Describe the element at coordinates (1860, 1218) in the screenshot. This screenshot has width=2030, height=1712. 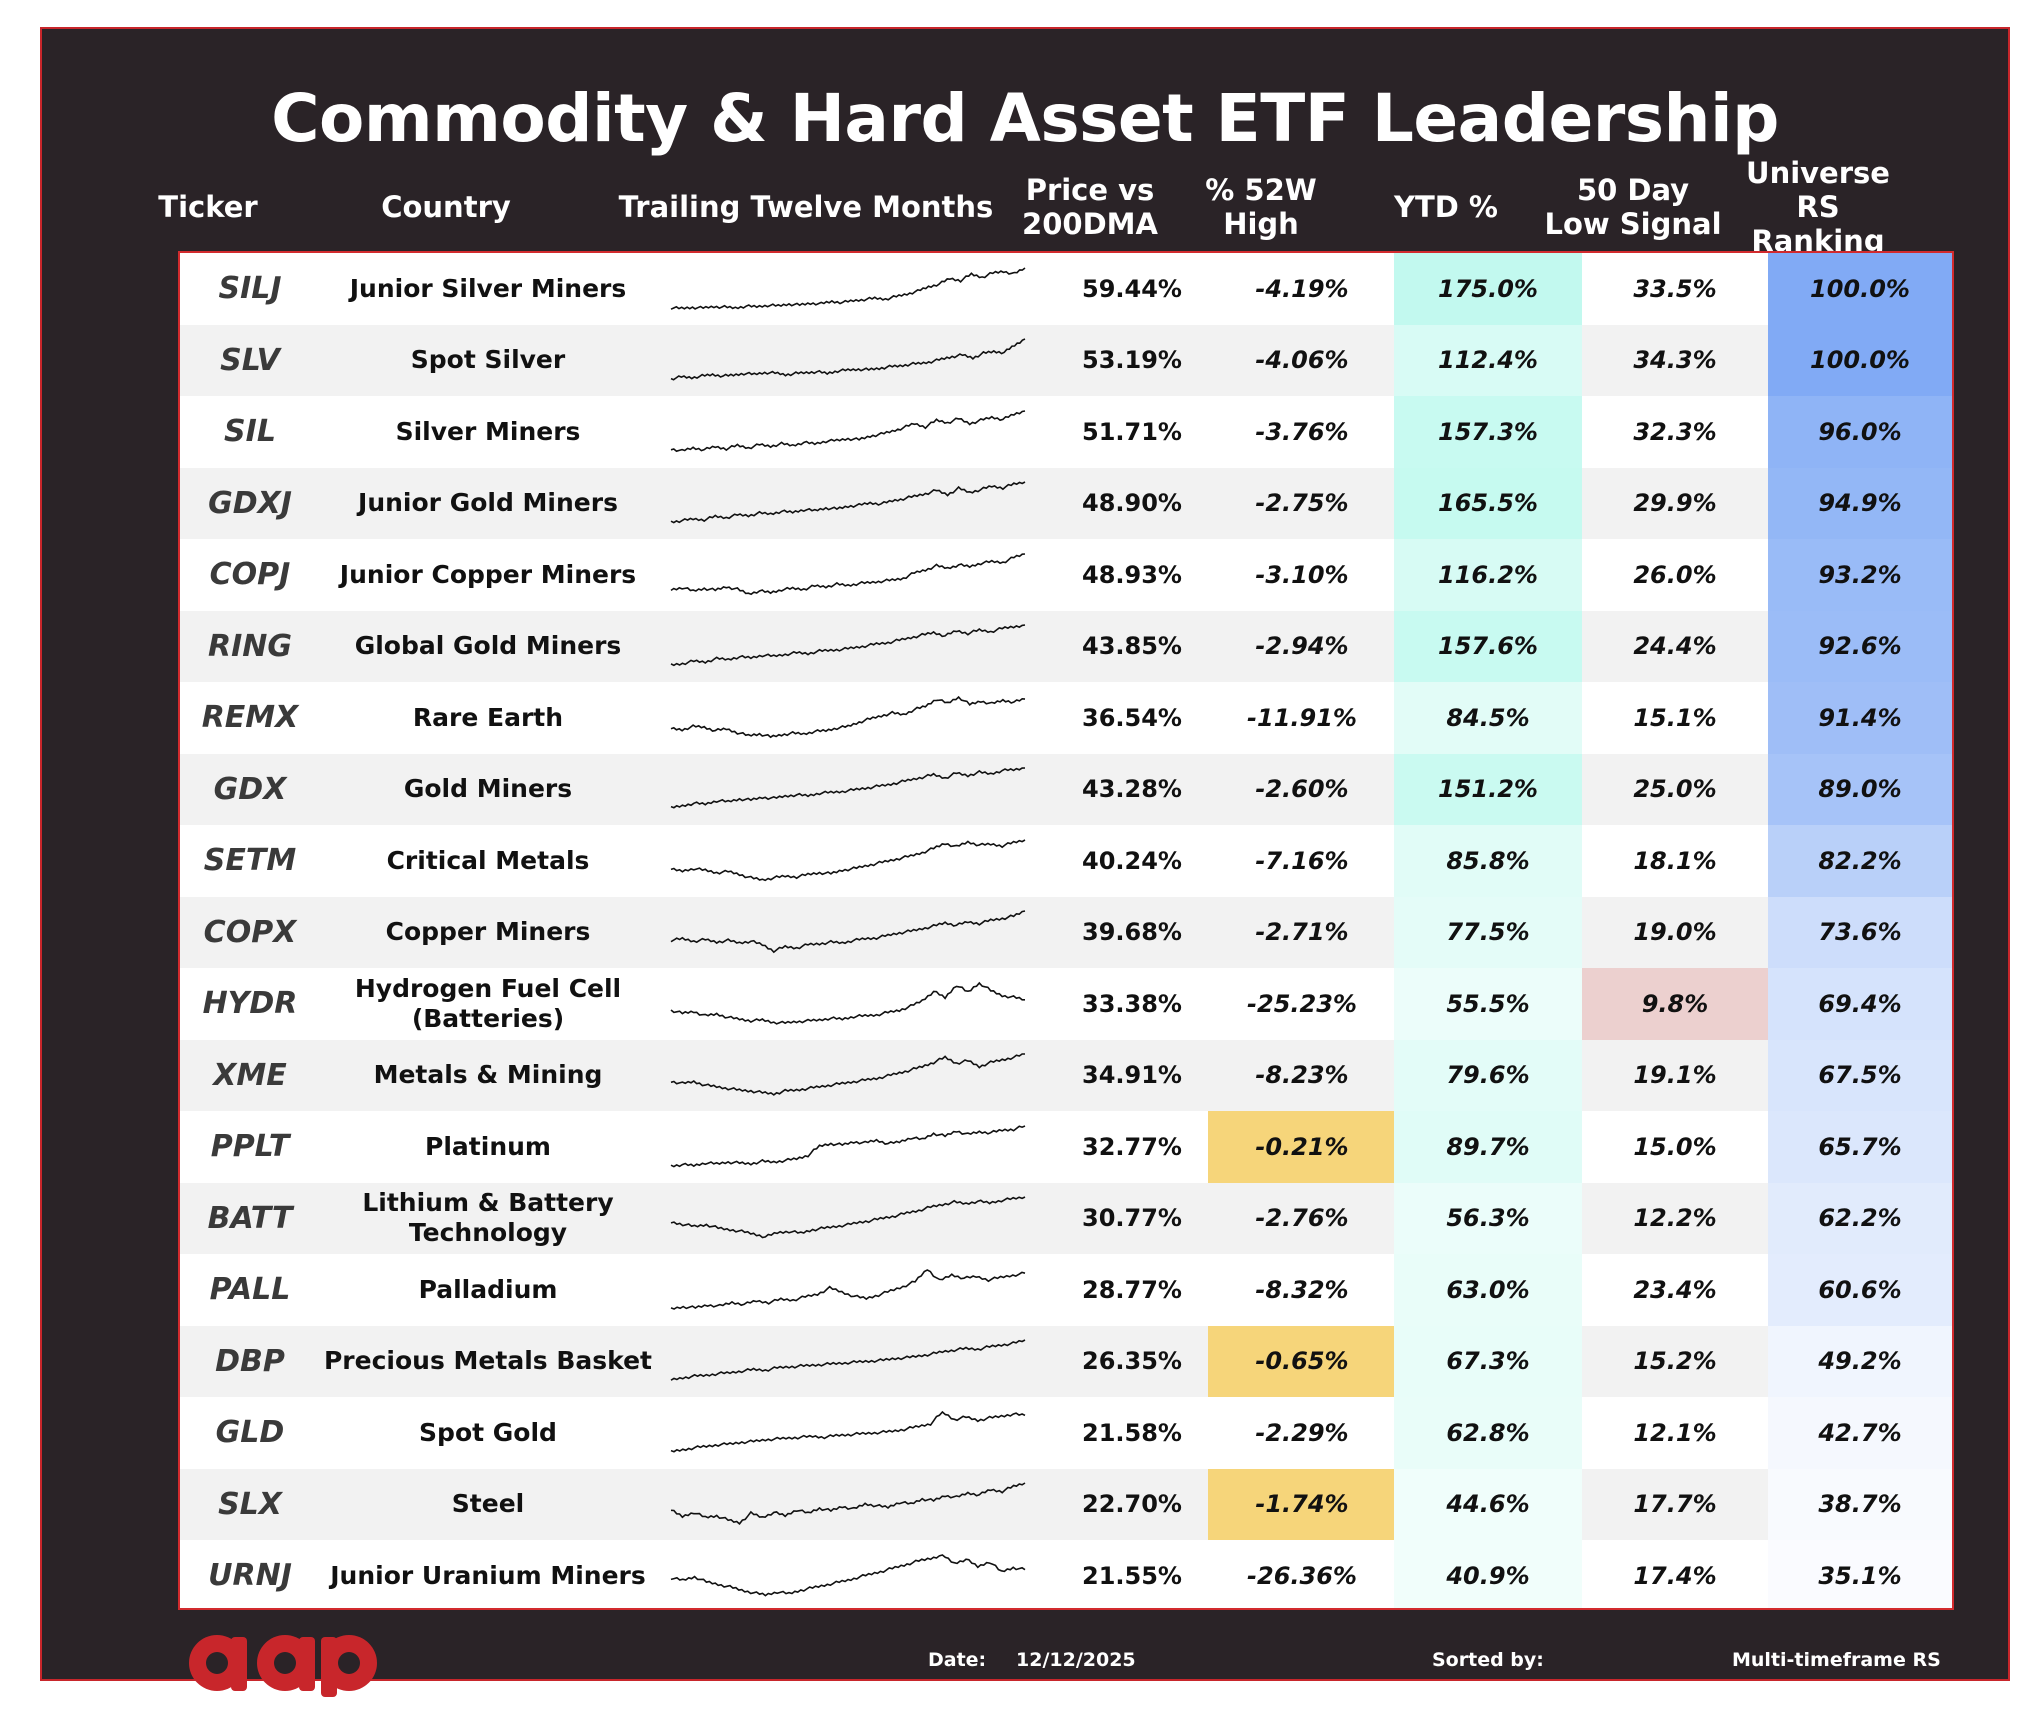
I see `rs-ranking-cell: 62.2%` at that location.